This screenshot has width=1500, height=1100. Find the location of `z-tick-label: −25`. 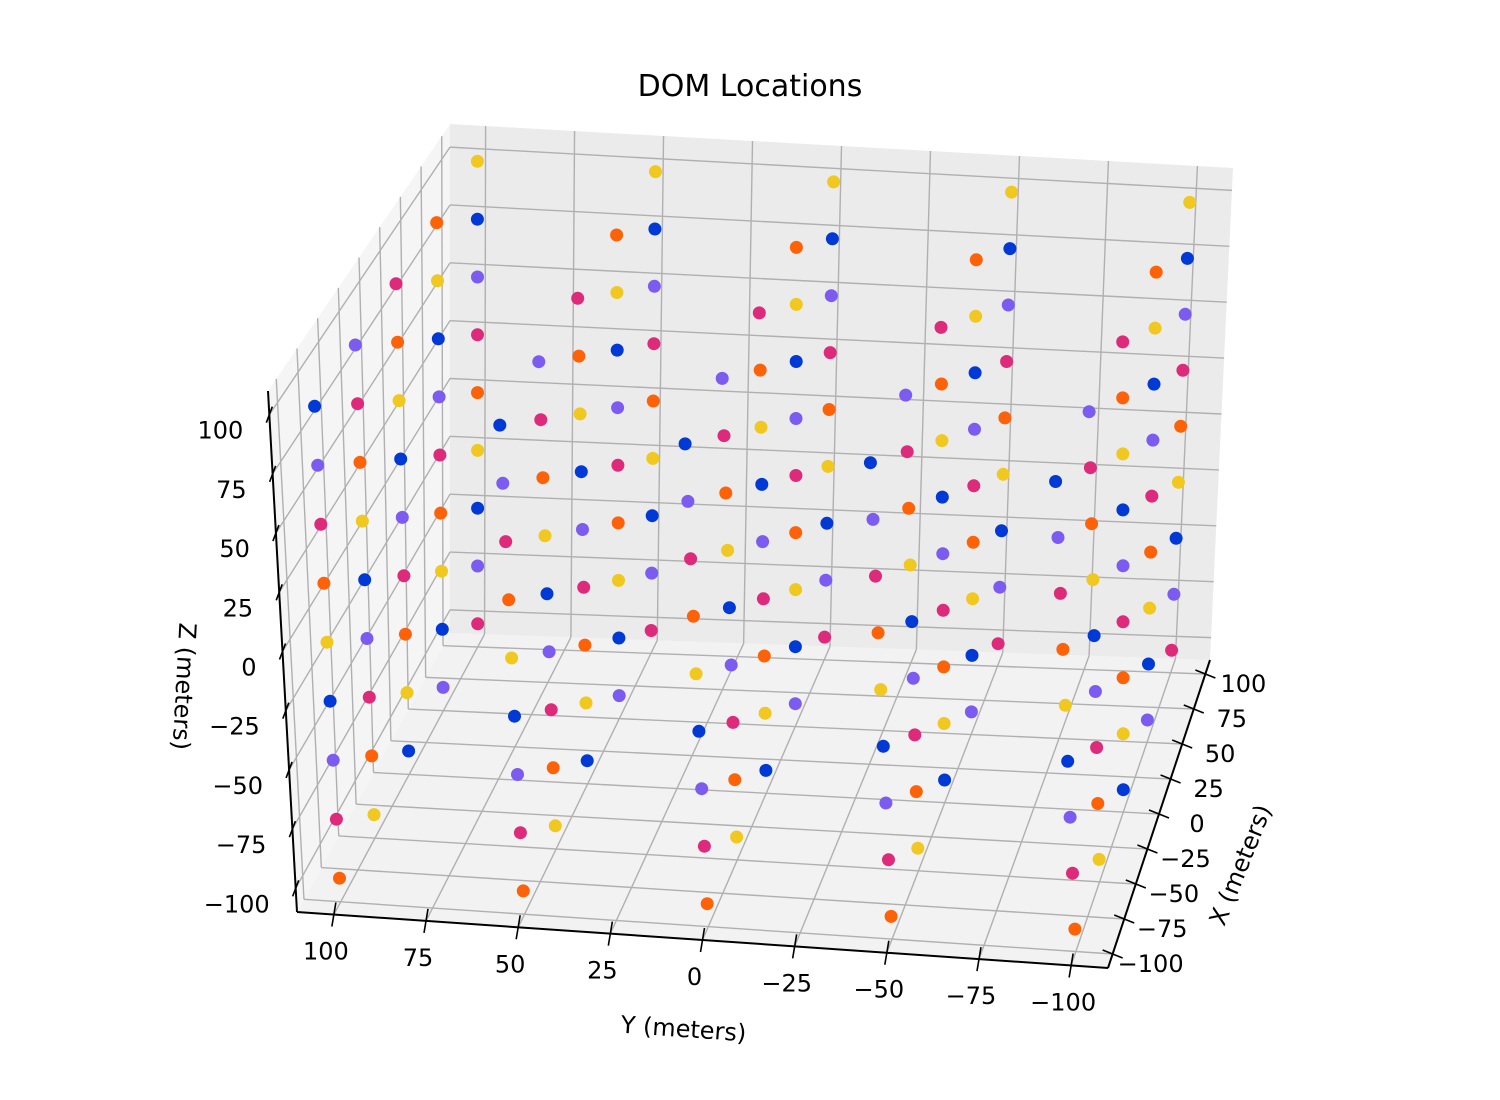

z-tick-label: −25 is located at coordinates (234, 727).